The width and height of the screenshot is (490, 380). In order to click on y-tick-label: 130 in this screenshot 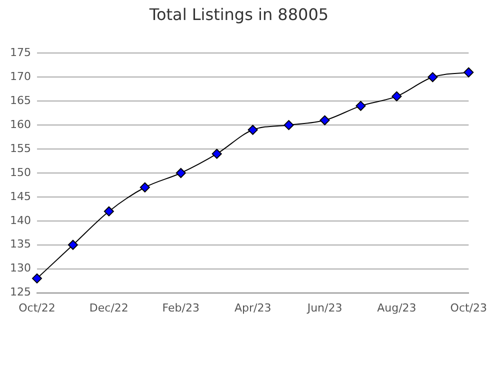, I will do `click(20, 268)`.